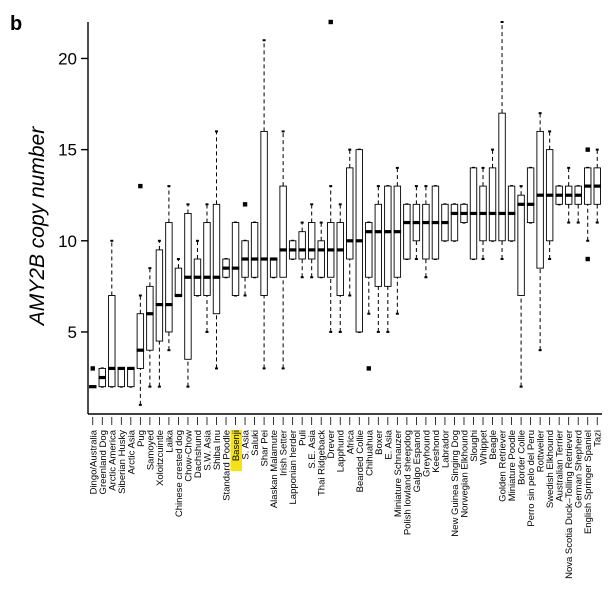 The width and height of the screenshot is (614, 605). I want to click on x-tick-label: Polish lowland sheepdog, so click(407, 482).